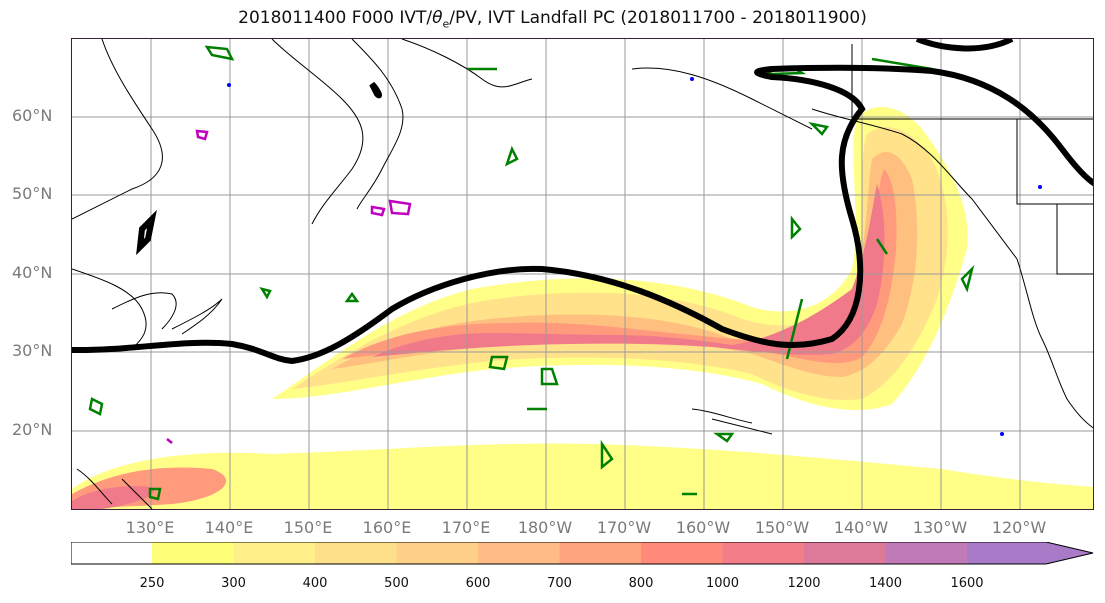  Describe the element at coordinates (32, 429) in the screenshot. I see `lat-label-20n: 20°N` at that location.